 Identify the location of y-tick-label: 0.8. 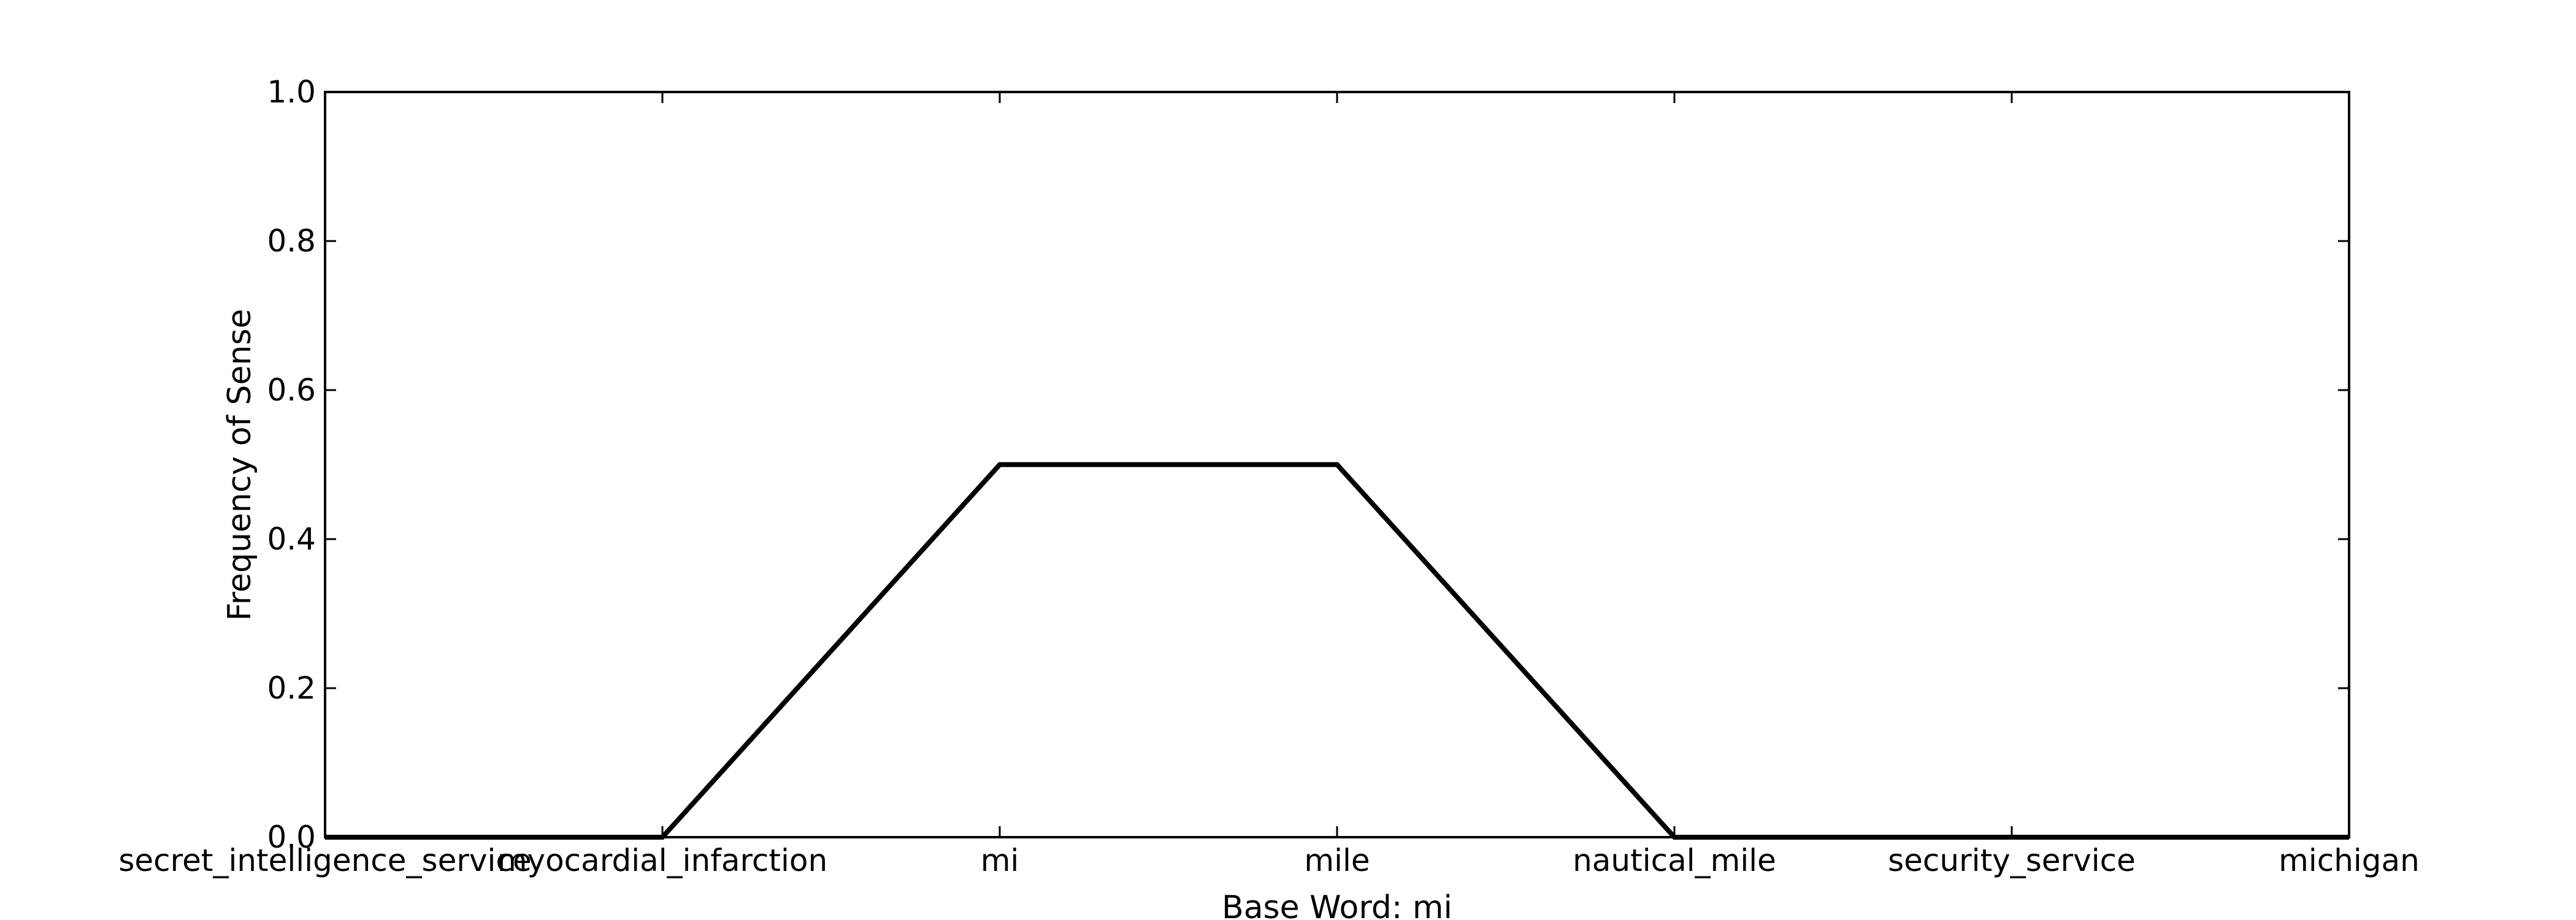
(291, 241).